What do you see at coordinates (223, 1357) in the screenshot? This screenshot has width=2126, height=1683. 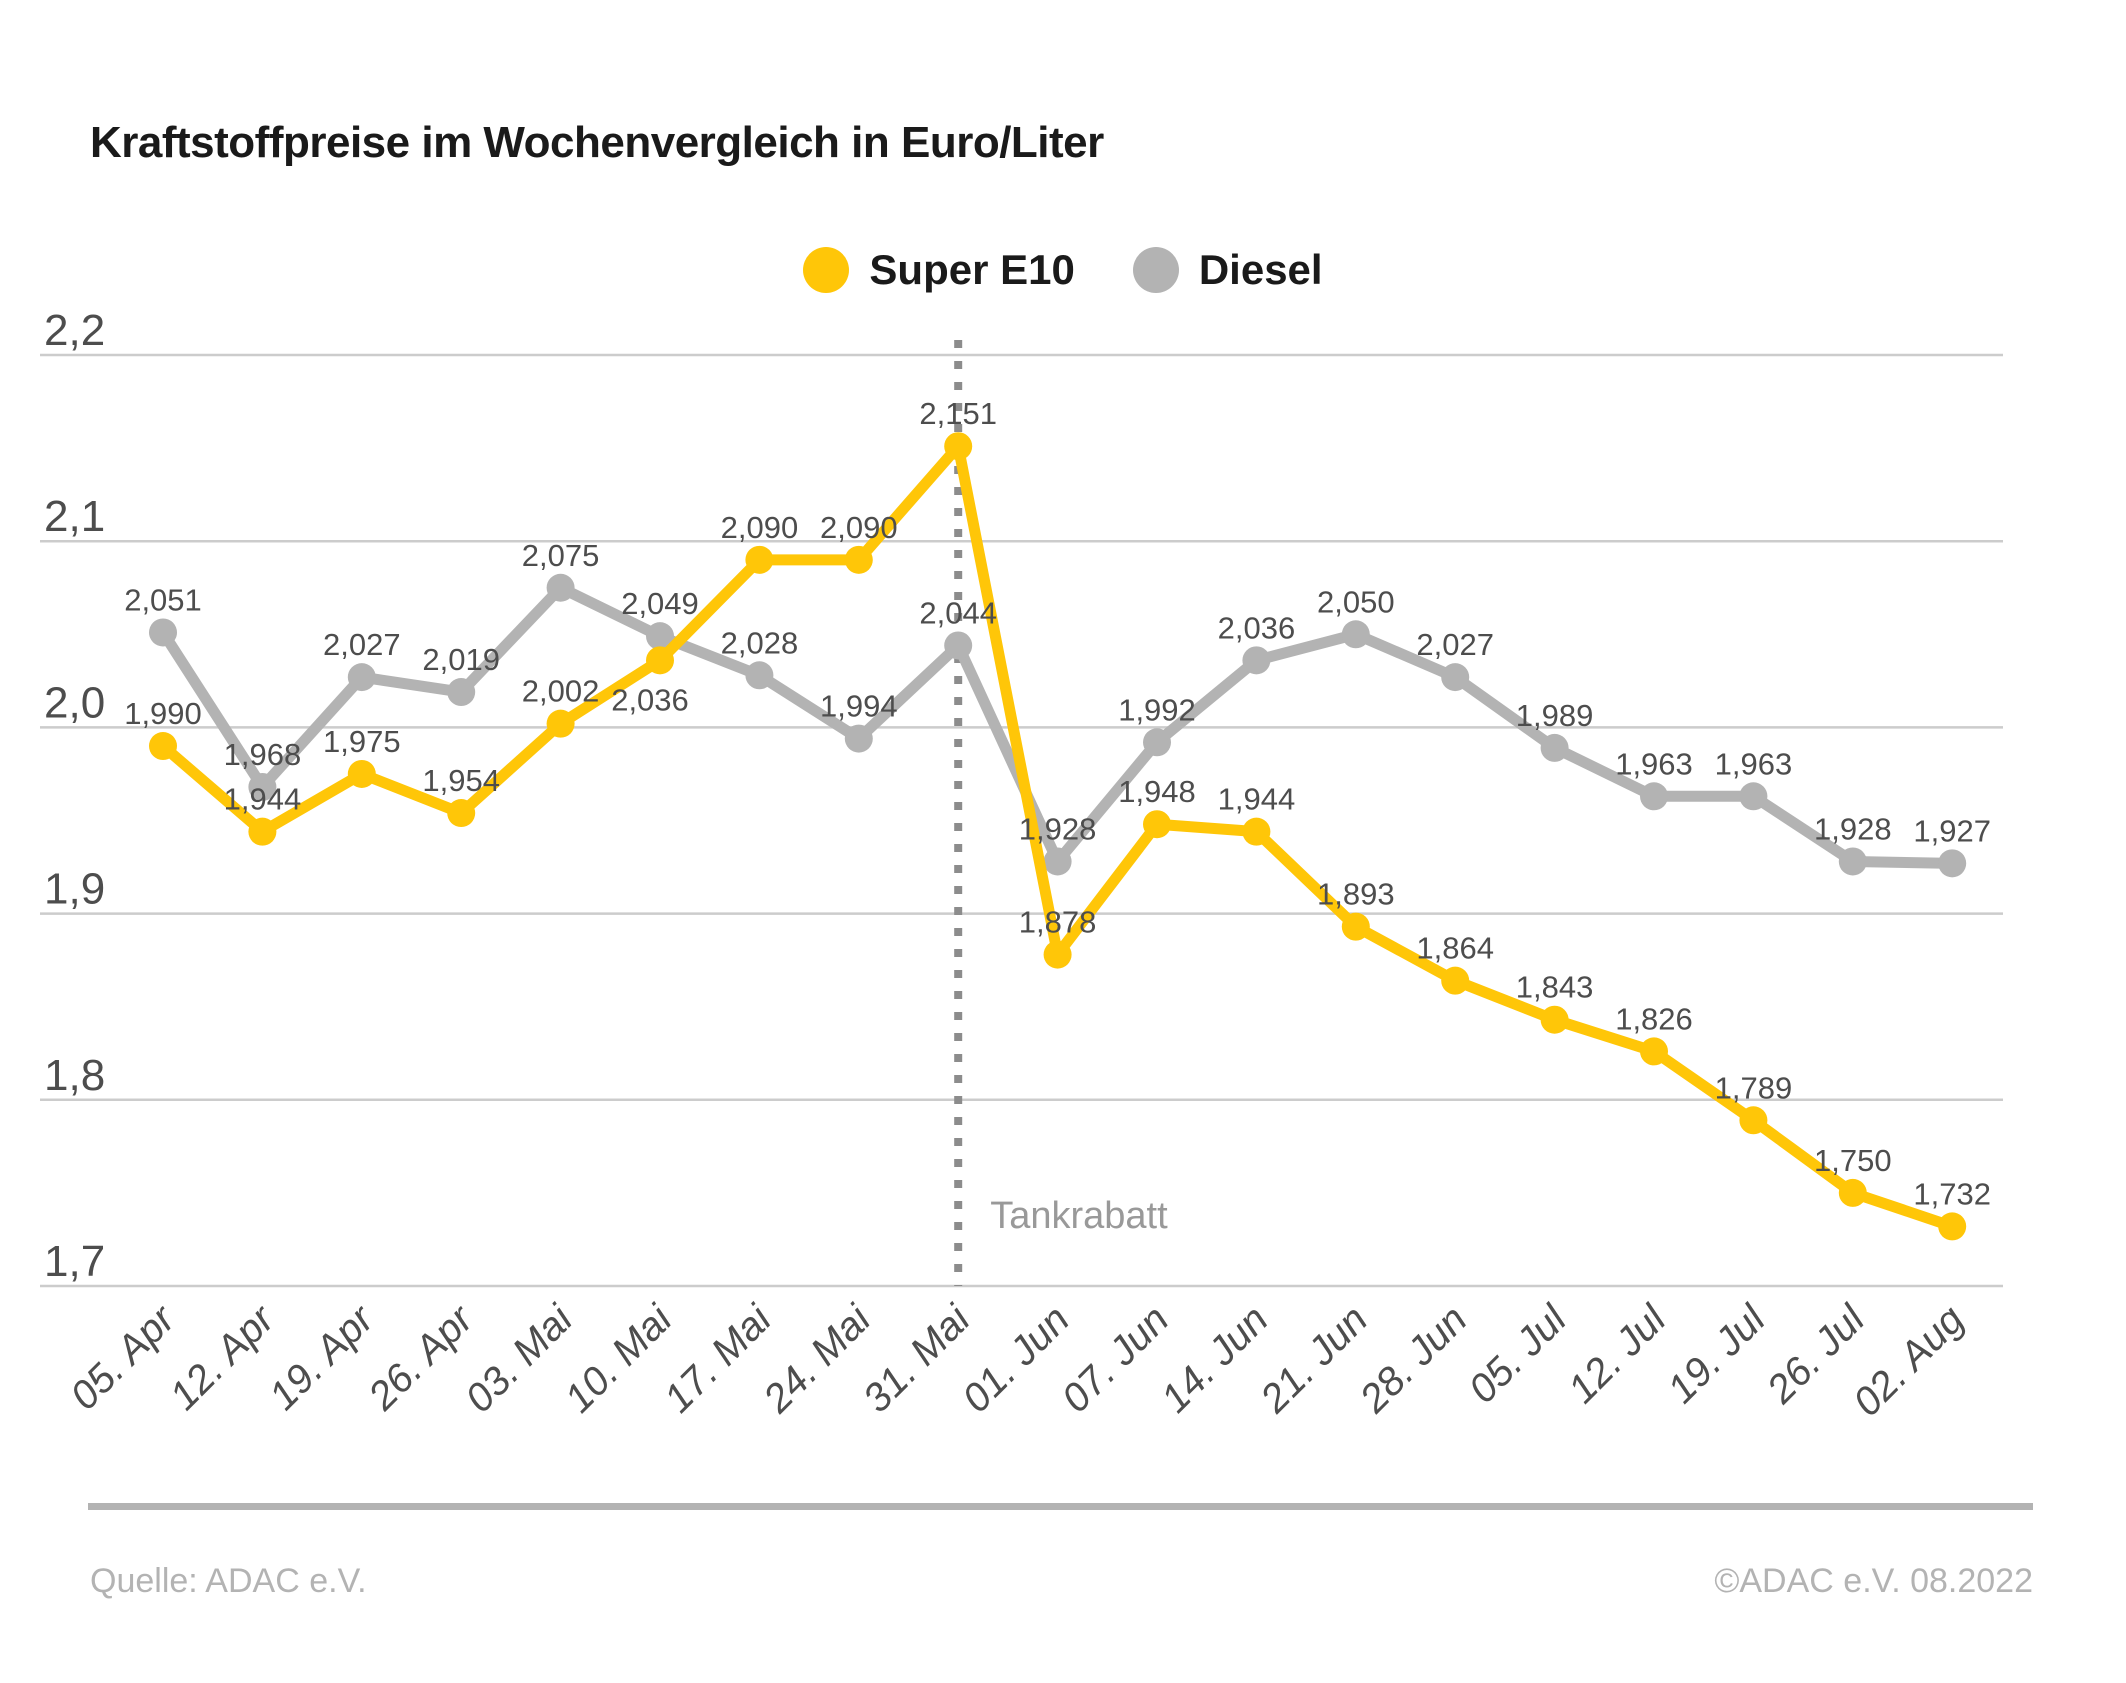 I see `x-axis-tick: 12. Apr` at bounding box center [223, 1357].